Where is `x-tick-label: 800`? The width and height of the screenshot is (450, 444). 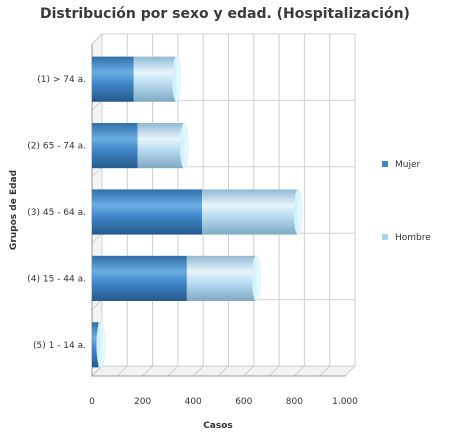
x-tick-label: 800 is located at coordinates (294, 402).